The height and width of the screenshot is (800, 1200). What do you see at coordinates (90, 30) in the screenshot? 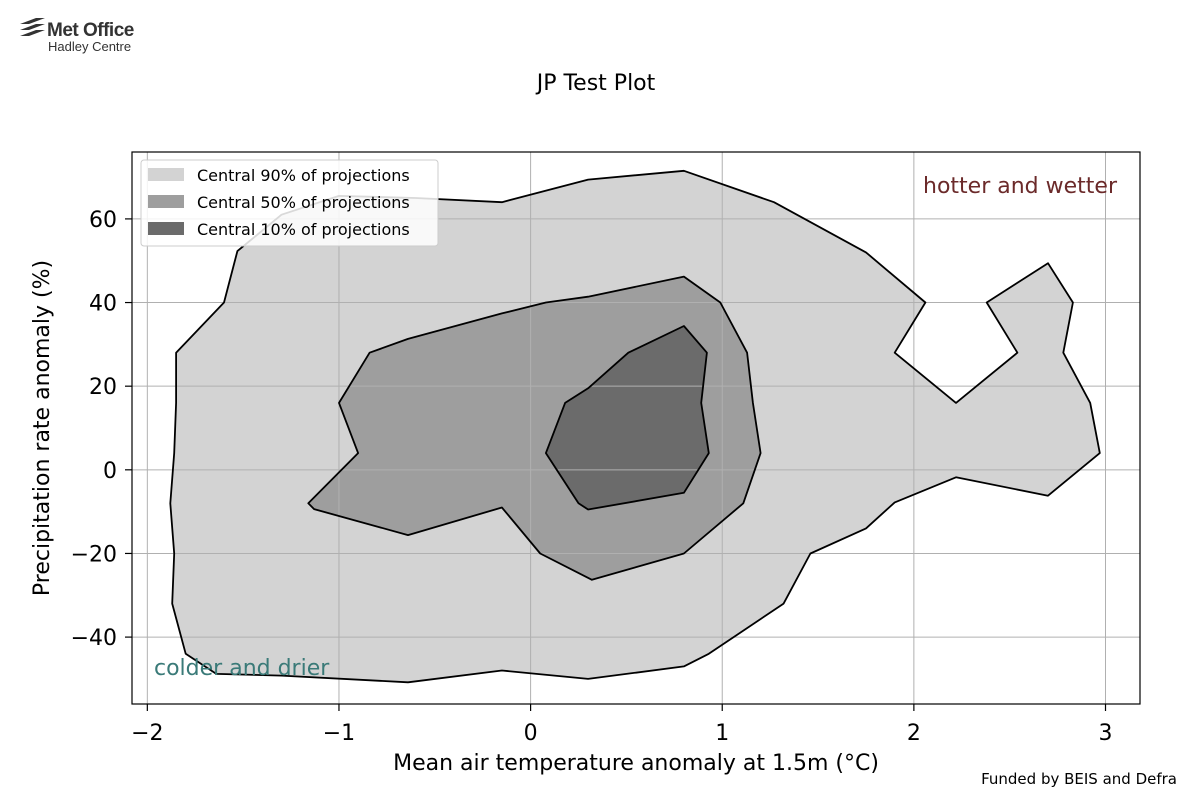
I see `logo-line1: Met Office` at bounding box center [90, 30].